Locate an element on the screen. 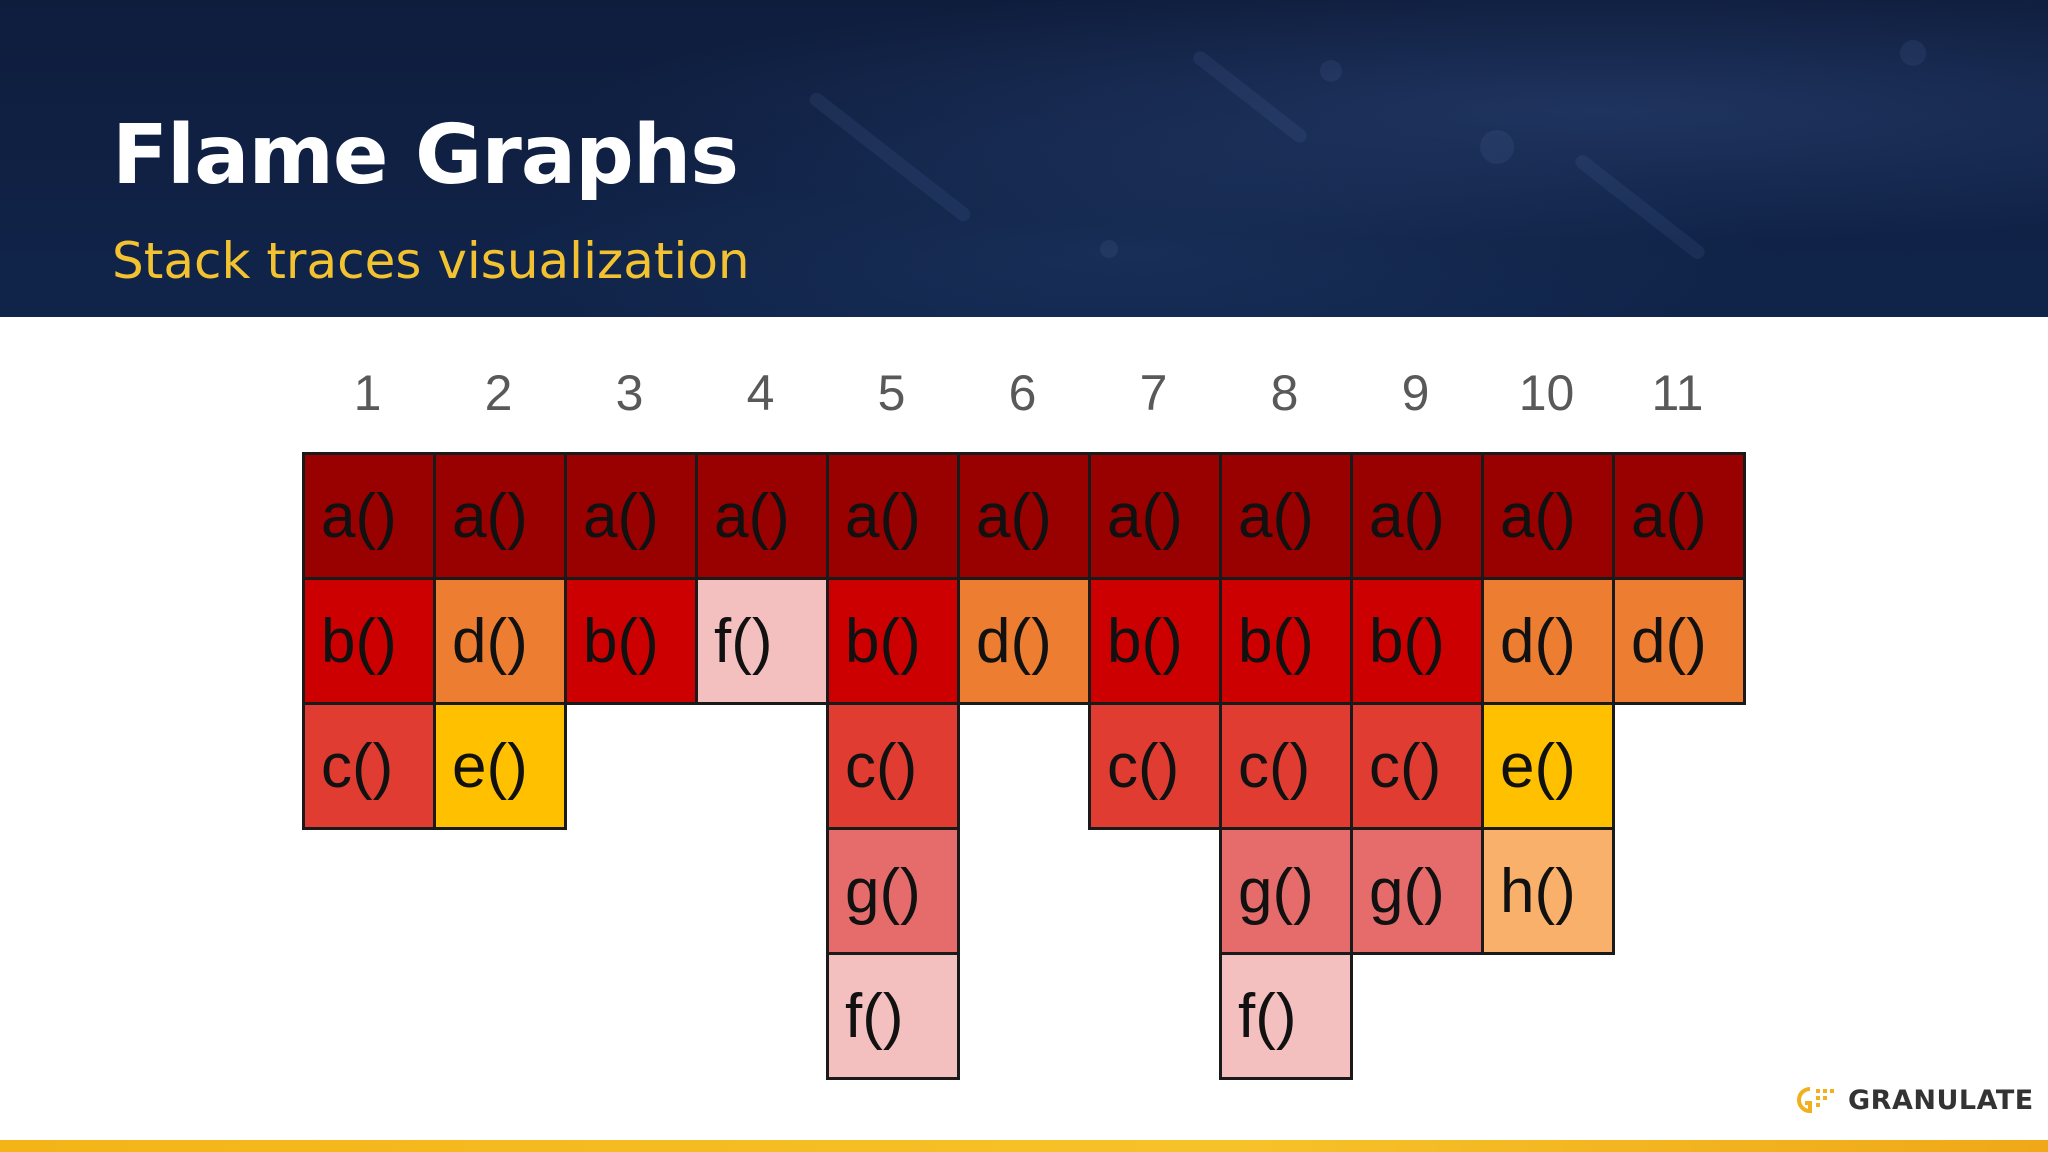  column-label: 9 is located at coordinates (1415, 393).